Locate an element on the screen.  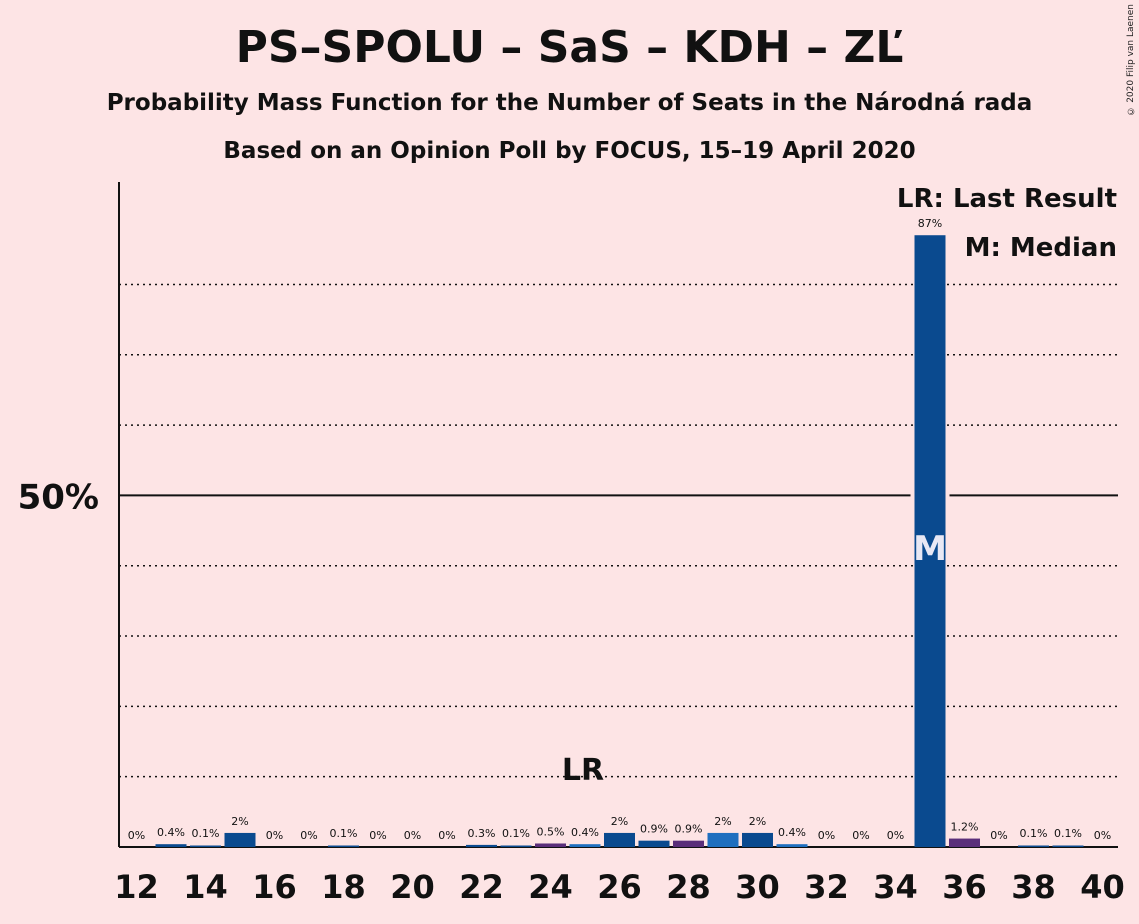
legend-last-result: LR: Last Result is located at coordinates (1006, 199).